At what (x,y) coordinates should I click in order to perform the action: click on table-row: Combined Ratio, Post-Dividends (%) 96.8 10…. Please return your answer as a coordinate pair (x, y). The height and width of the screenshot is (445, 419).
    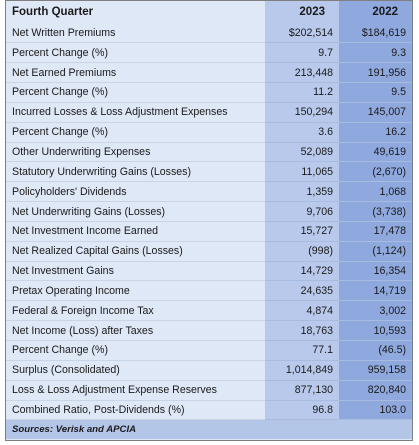
    Looking at the image, I should click on (209, 410).